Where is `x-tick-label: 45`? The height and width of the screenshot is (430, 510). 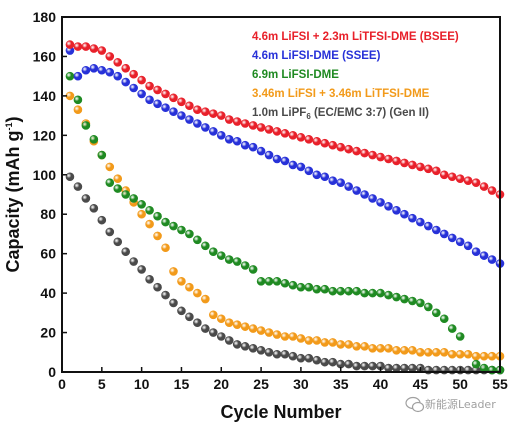 x-tick-label: 45 is located at coordinates (421, 384).